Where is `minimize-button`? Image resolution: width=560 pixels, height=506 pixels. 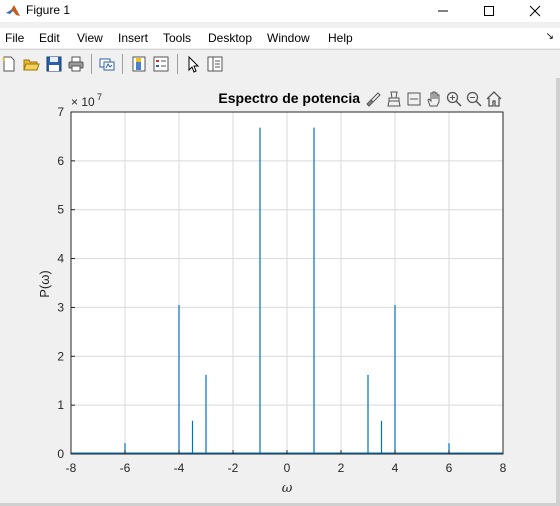 minimize-button is located at coordinates (443, 11).